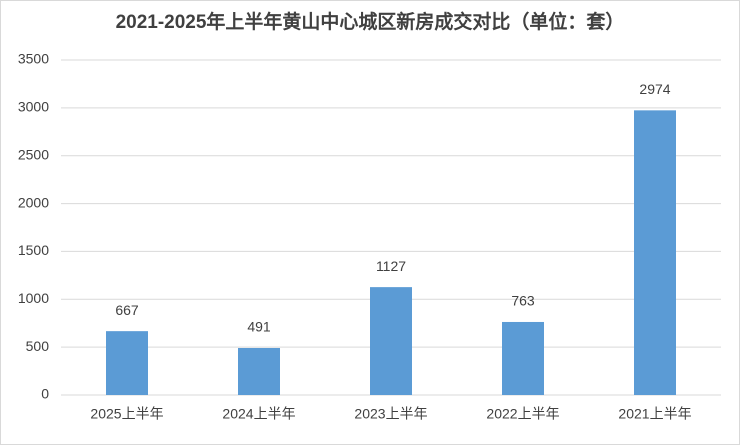 This screenshot has width=740, height=445. Describe the element at coordinates (33, 298) in the screenshot. I see `y-tick-label: 1000` at that location.